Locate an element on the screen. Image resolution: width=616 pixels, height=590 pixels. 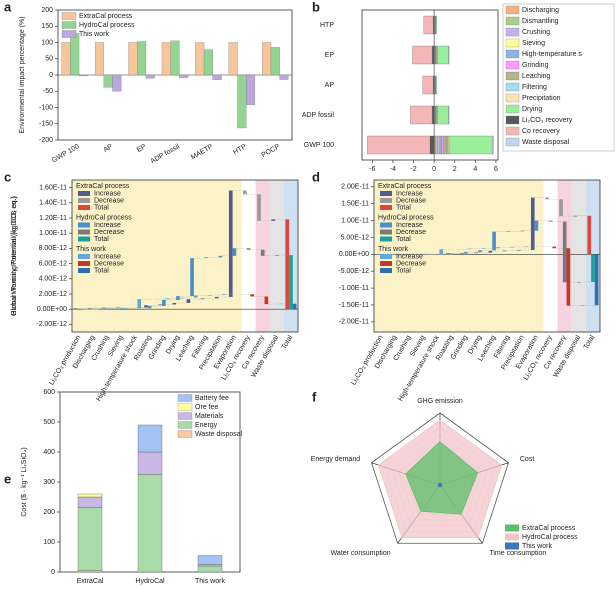
legend-label: Energy is located at coordinates (206, 425).